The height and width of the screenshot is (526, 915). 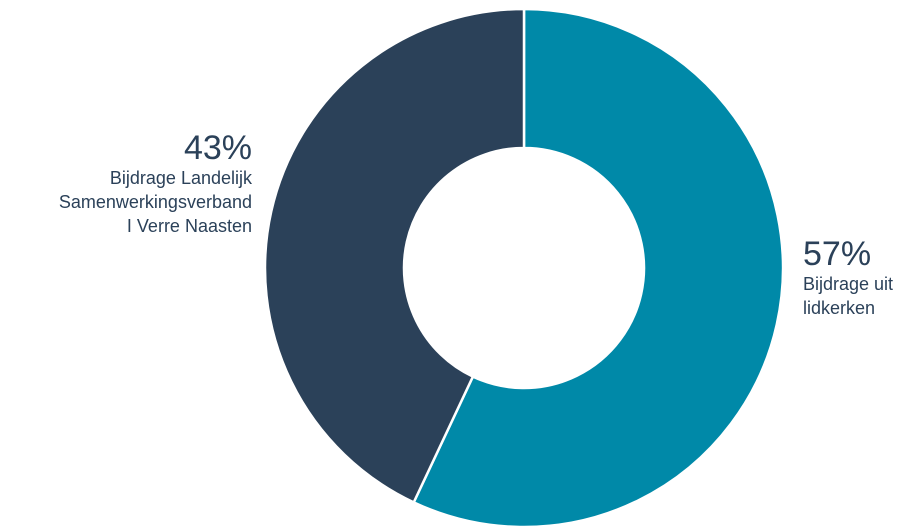 I want to click on slice-label-lidkerken: 57% Bijdrage uit lidkerken, so click(x=848, y=278).